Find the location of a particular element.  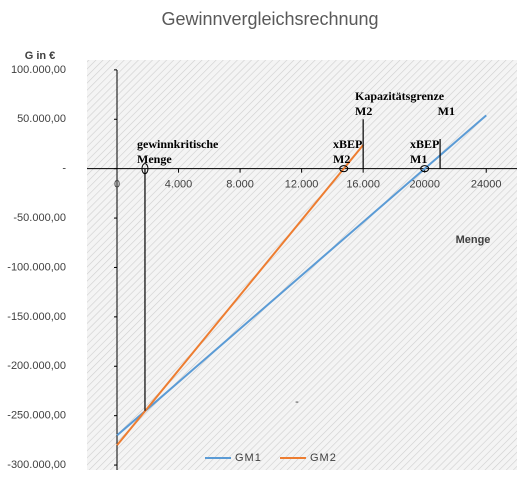

y-tick-label: 100.000,00 is located at coordinates (38, 70).